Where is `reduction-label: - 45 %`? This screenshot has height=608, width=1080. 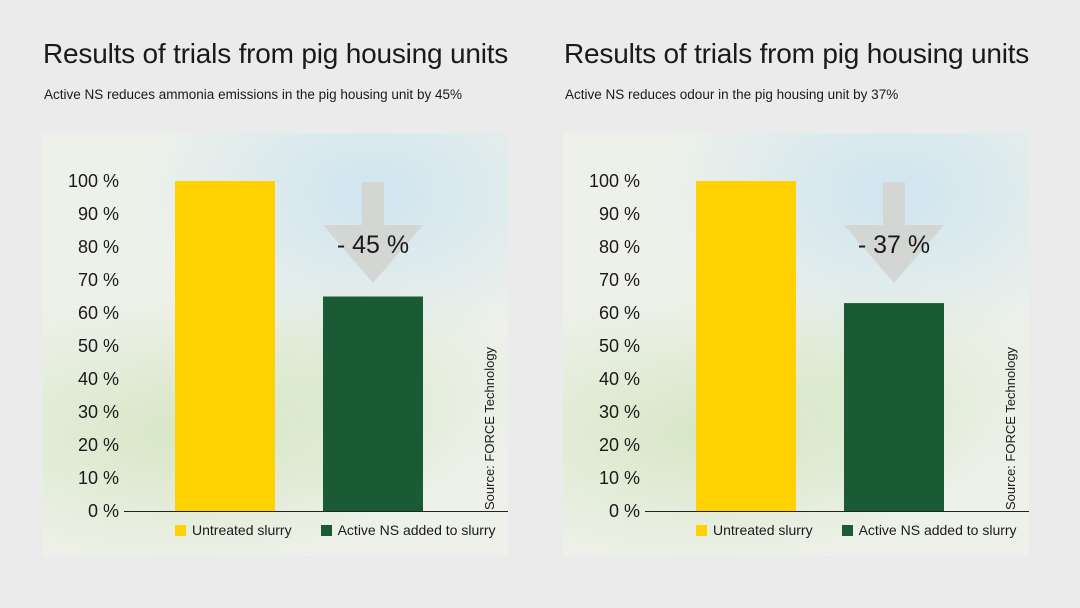
reduction-label: - 45 % is located at coordinates (373, 245).